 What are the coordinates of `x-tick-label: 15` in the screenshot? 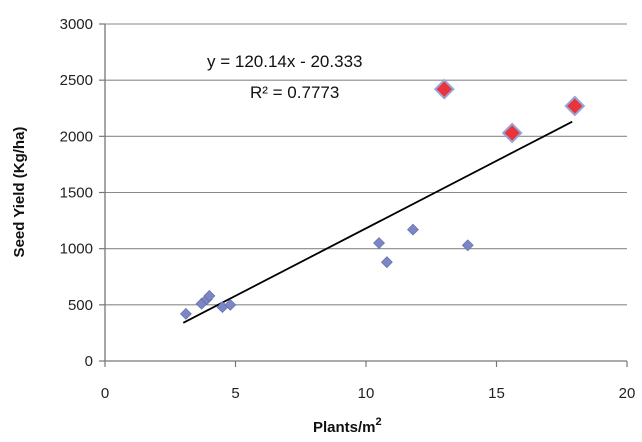 It's located at (496, 393).